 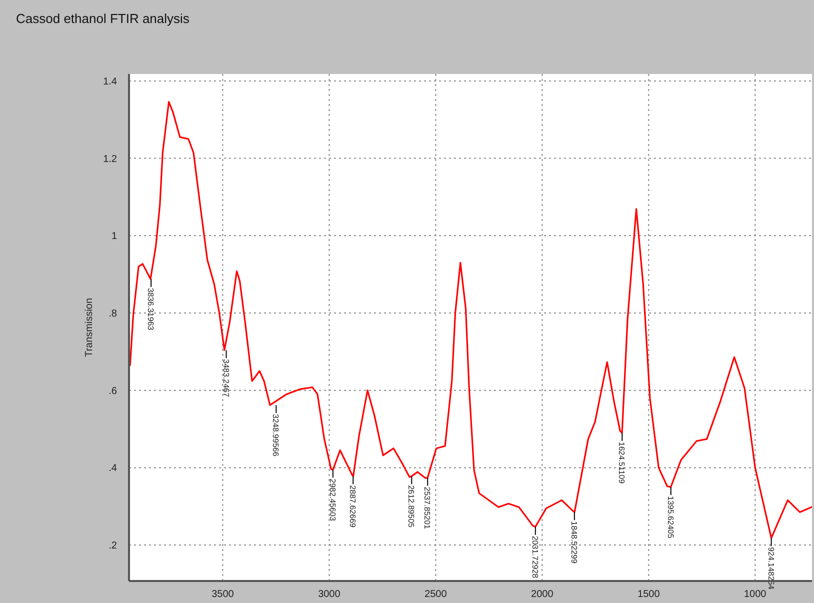 I want to click on annotation: 3836.31963, so click(x=151, y=309).